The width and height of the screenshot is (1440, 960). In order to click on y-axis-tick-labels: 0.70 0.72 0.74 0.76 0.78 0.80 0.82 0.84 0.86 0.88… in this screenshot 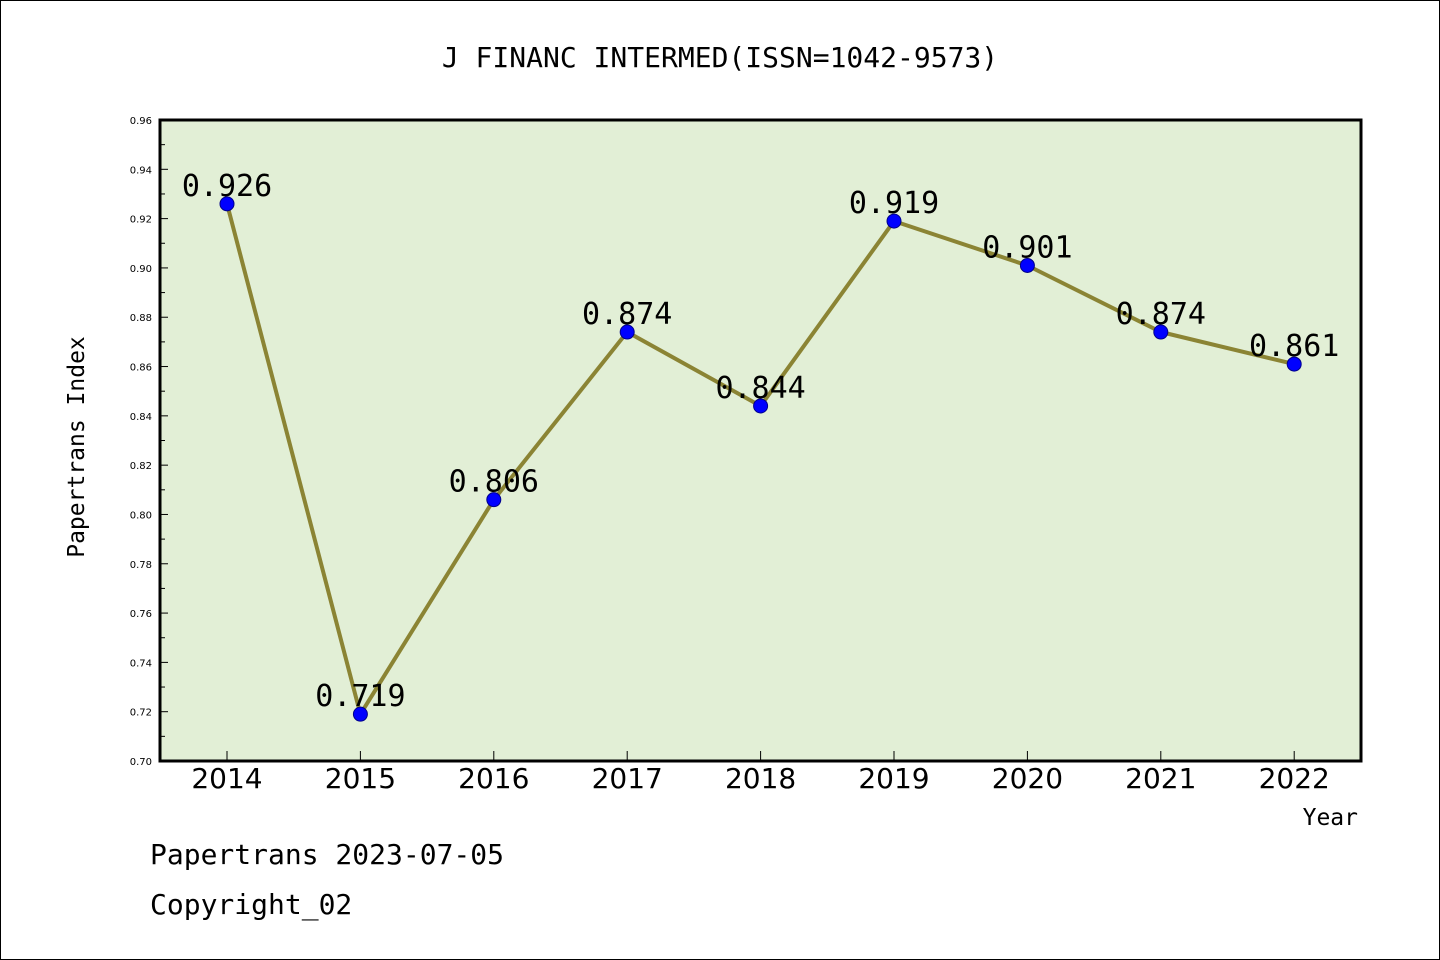, I will do `click(141, 442)`.